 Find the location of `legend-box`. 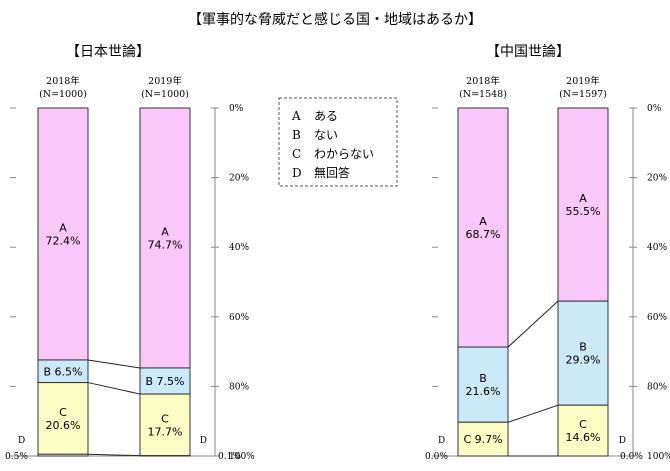

legend-box is located at coordinates (338, 142).